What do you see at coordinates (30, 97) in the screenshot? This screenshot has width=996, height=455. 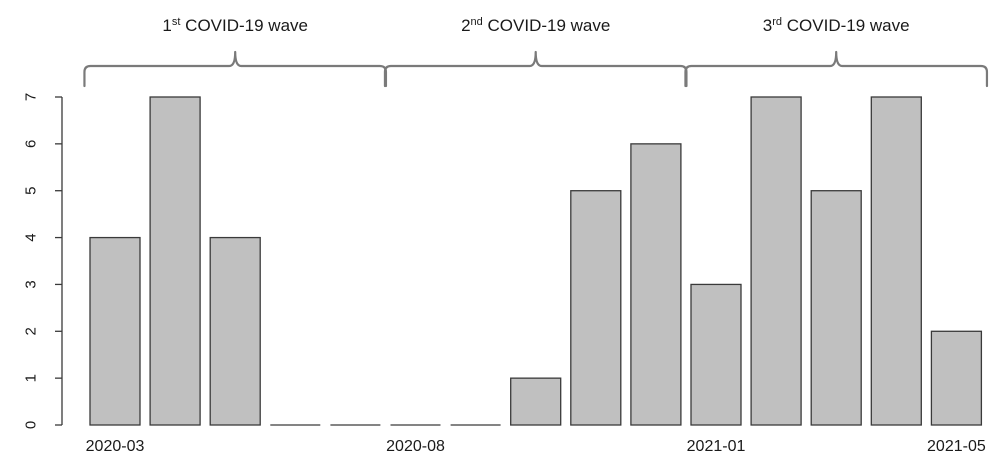 I see `y-tick-label-7: 7` at bounding box center [30, 97].